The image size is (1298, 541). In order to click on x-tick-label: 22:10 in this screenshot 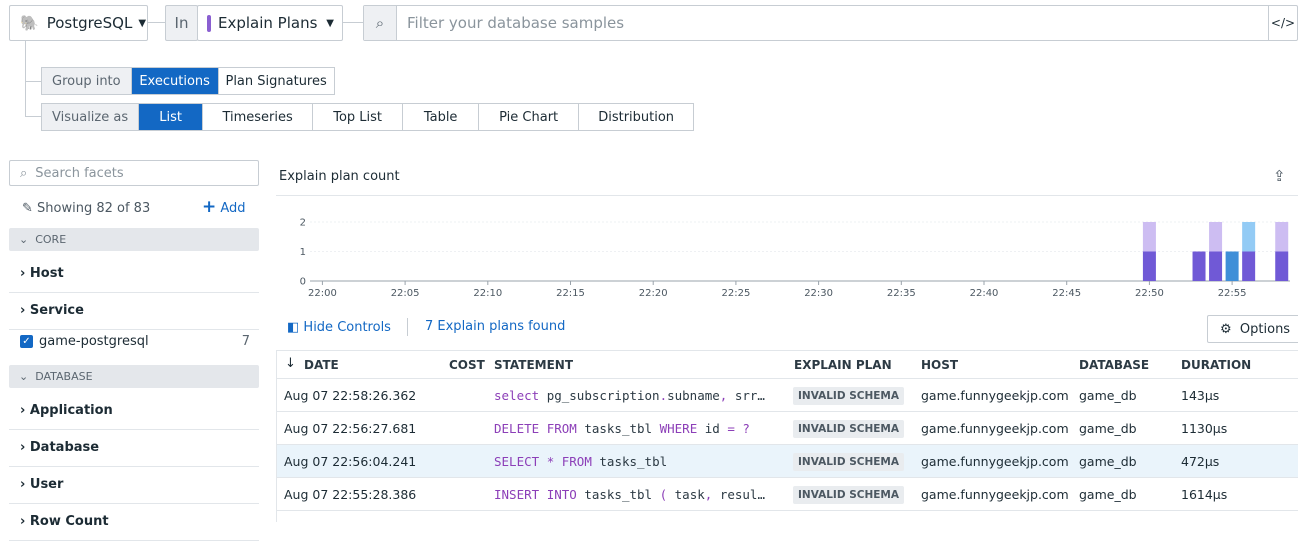, I will do `click(487, 293)`.